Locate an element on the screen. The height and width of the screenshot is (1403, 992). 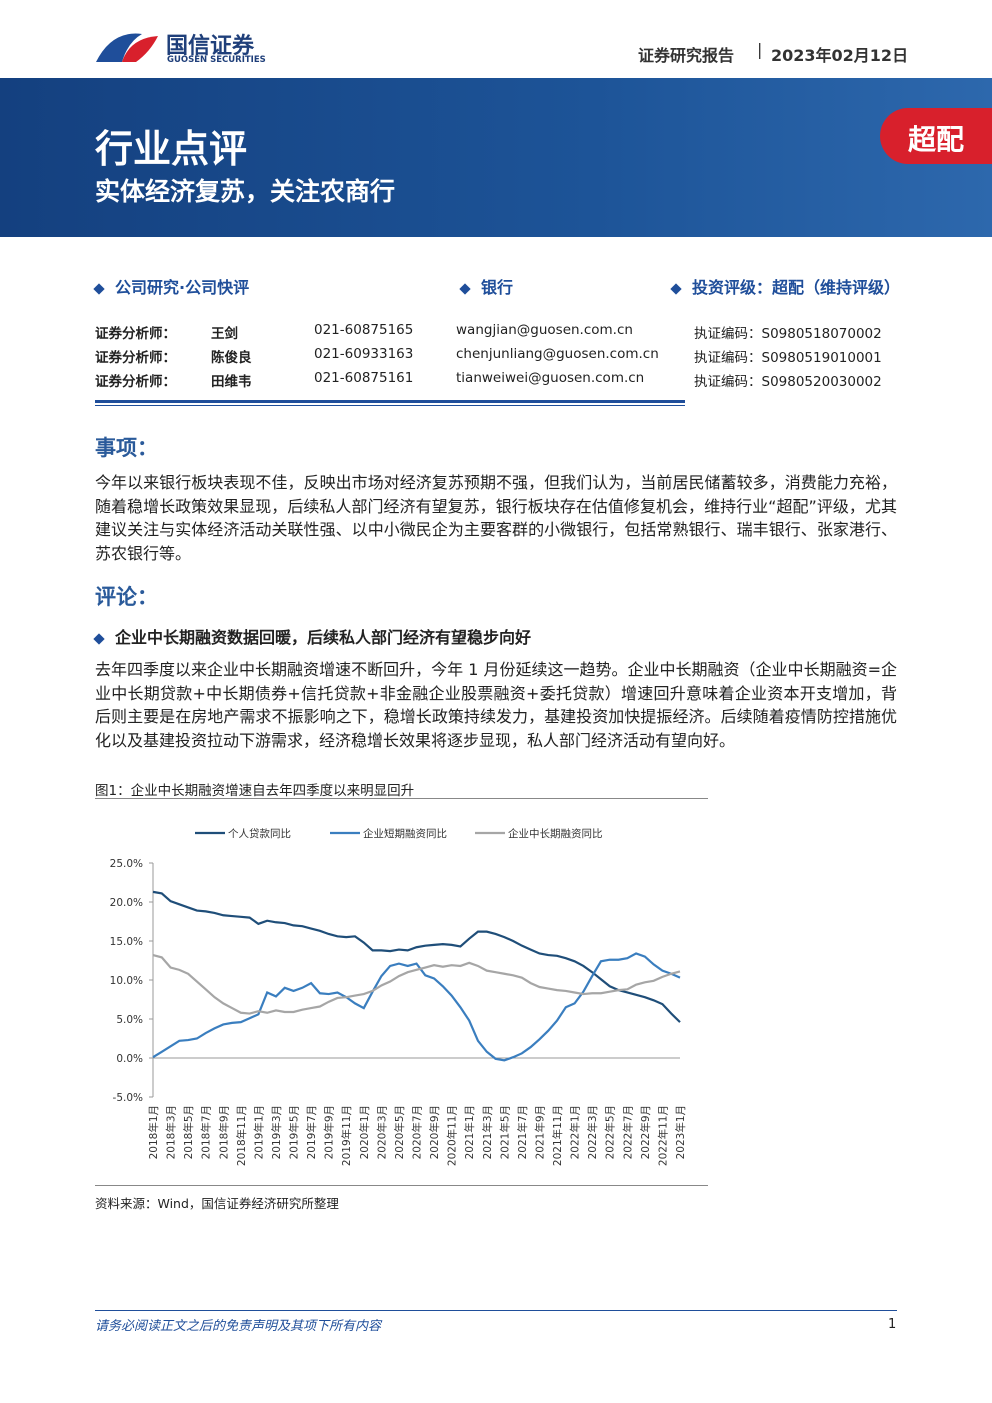
analyst-cell: 王剑 is located at coordinates (224, 334).